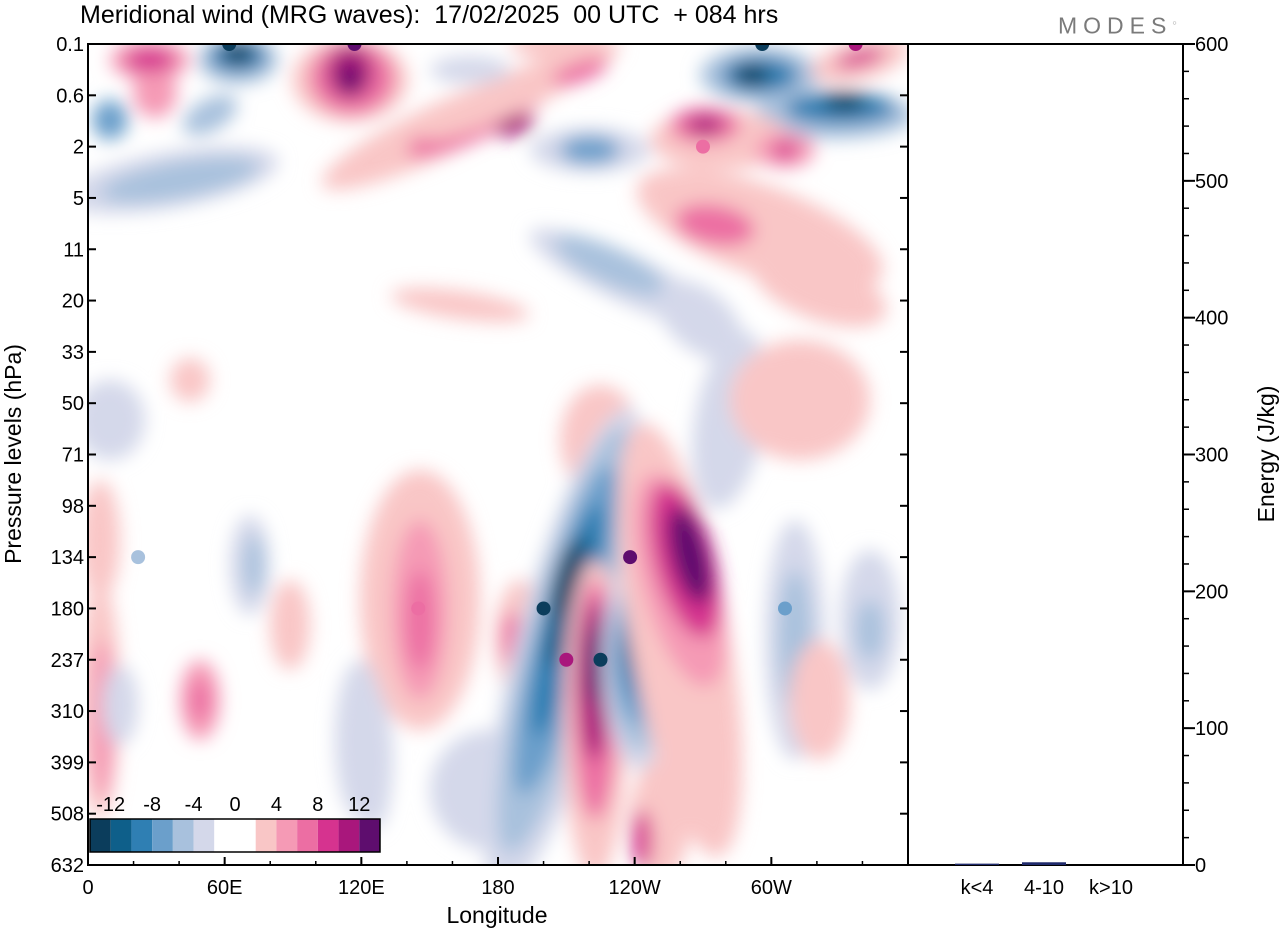 This screenshot has height=930, width=1280. What do you see at coordinates (73, 507) in the screenshot?
I see `y-tick-label: 98` at bounding box center [73, 507].